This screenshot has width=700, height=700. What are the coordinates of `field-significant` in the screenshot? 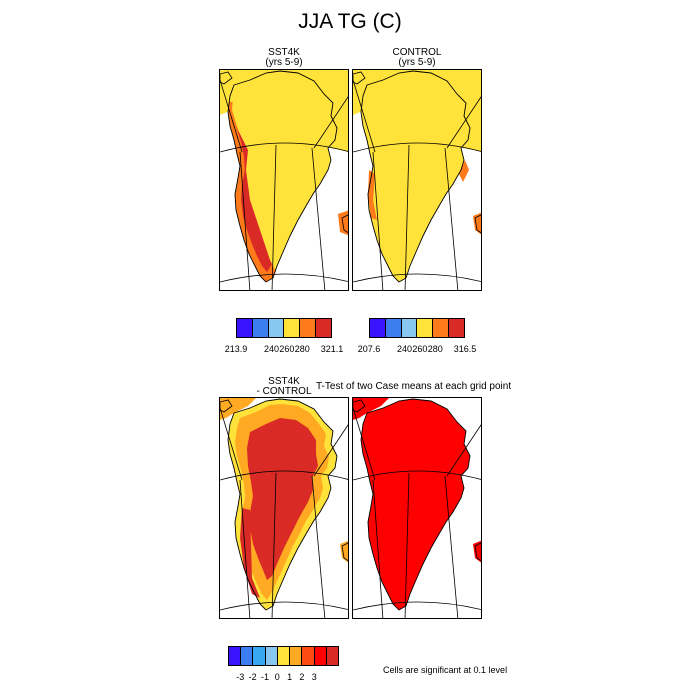 It's located at (415, 504).